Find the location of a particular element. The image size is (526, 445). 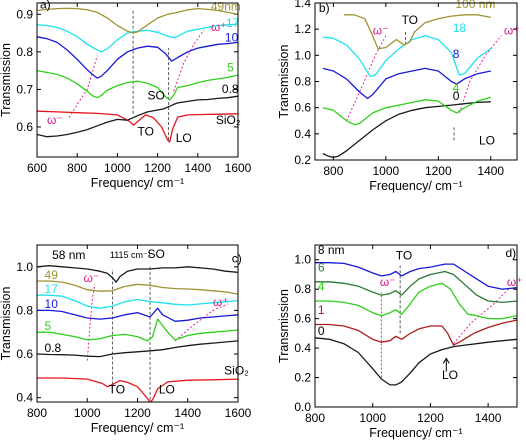

annotation-label: 1 is located at coordinates (321, 310).